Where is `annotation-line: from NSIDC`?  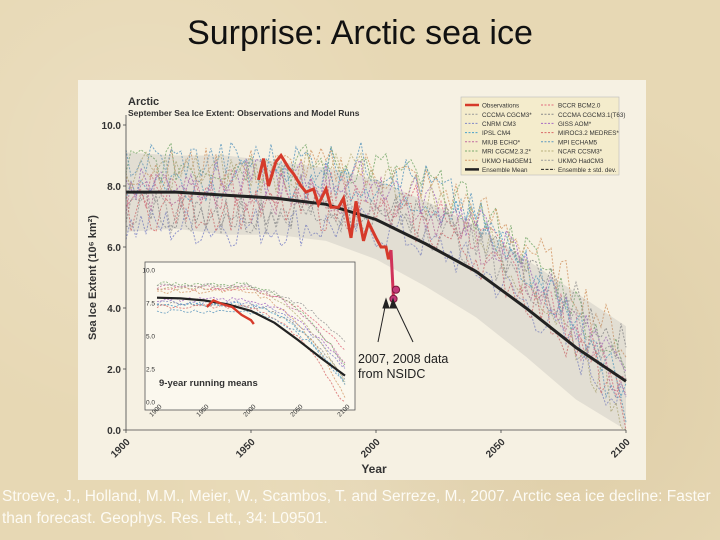 annotation-line: from NSIDC is located at coordinates (391, 374).